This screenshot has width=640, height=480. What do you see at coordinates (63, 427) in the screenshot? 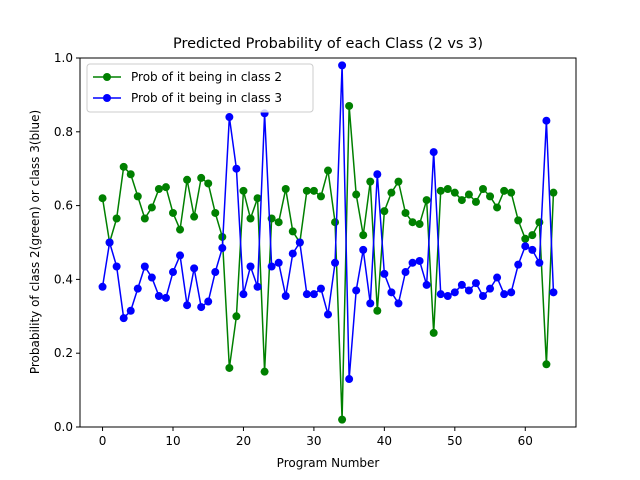
I see `y-tick-label: 0.0` at bounding box center [63, 427].